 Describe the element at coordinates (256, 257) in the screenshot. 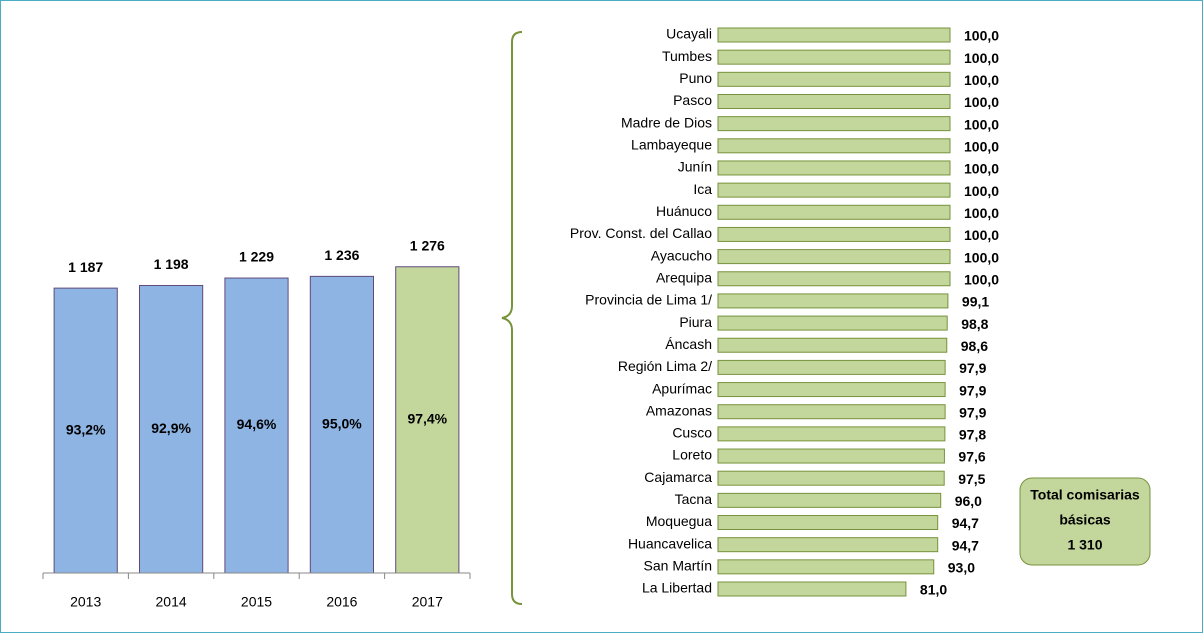

I see `value-label: 1 229` at that location.